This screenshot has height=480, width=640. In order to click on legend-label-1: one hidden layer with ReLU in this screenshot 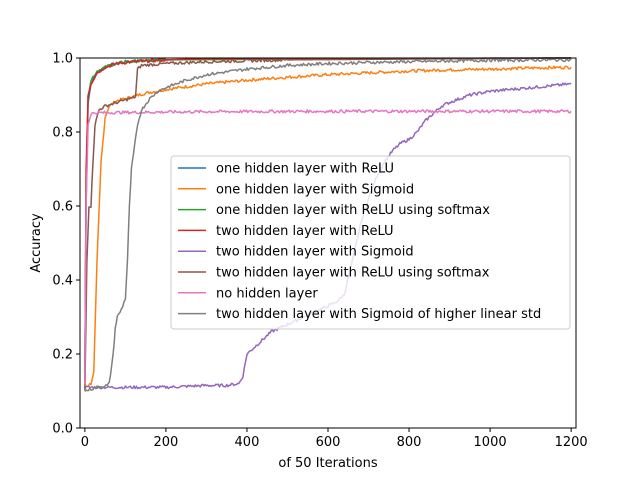, I will do `click(305, 169)`.